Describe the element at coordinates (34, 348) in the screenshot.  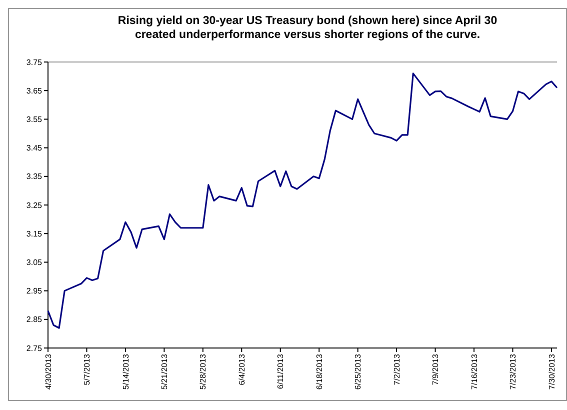
I see `y-tick-label: 2.75` at that location.